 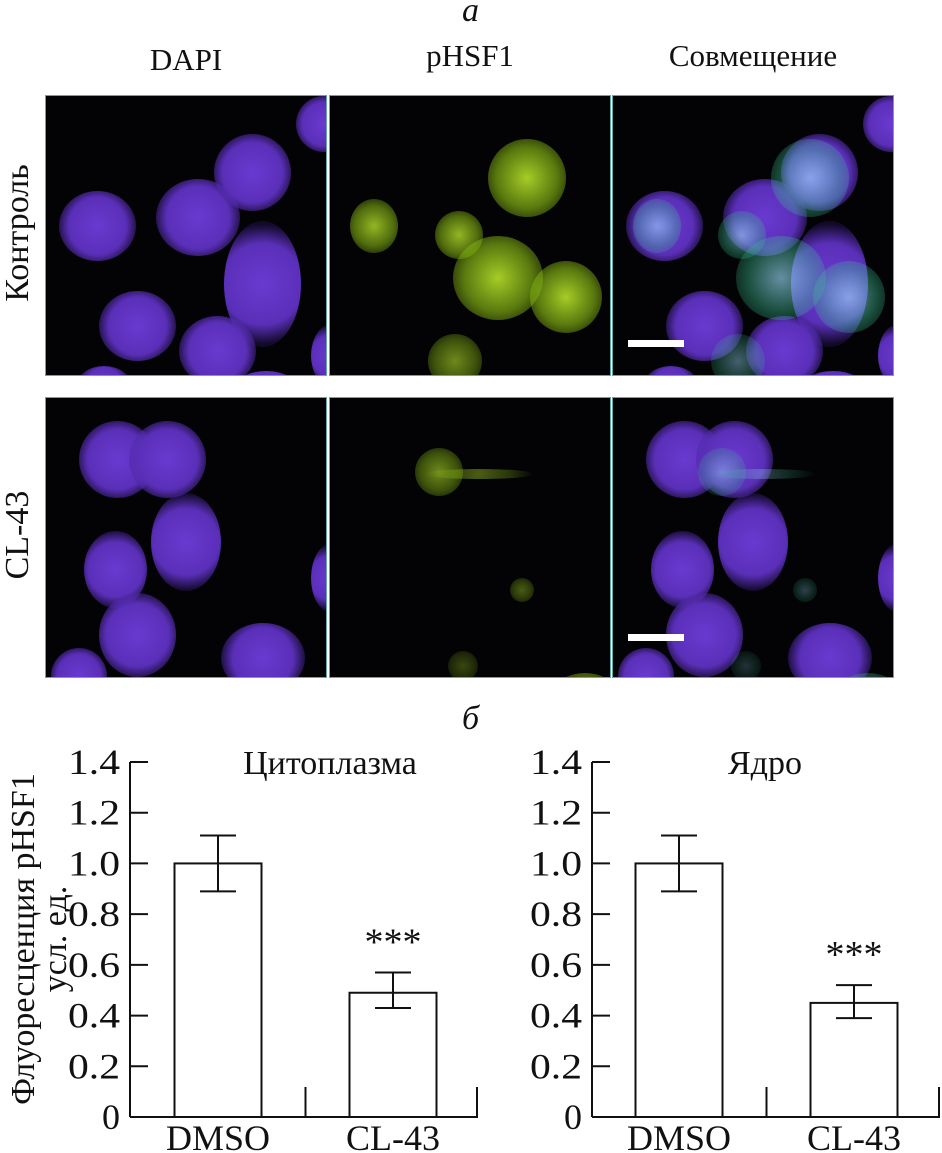 I want to click on column-label-dapi: DAPI, so click(x=186, y=59).